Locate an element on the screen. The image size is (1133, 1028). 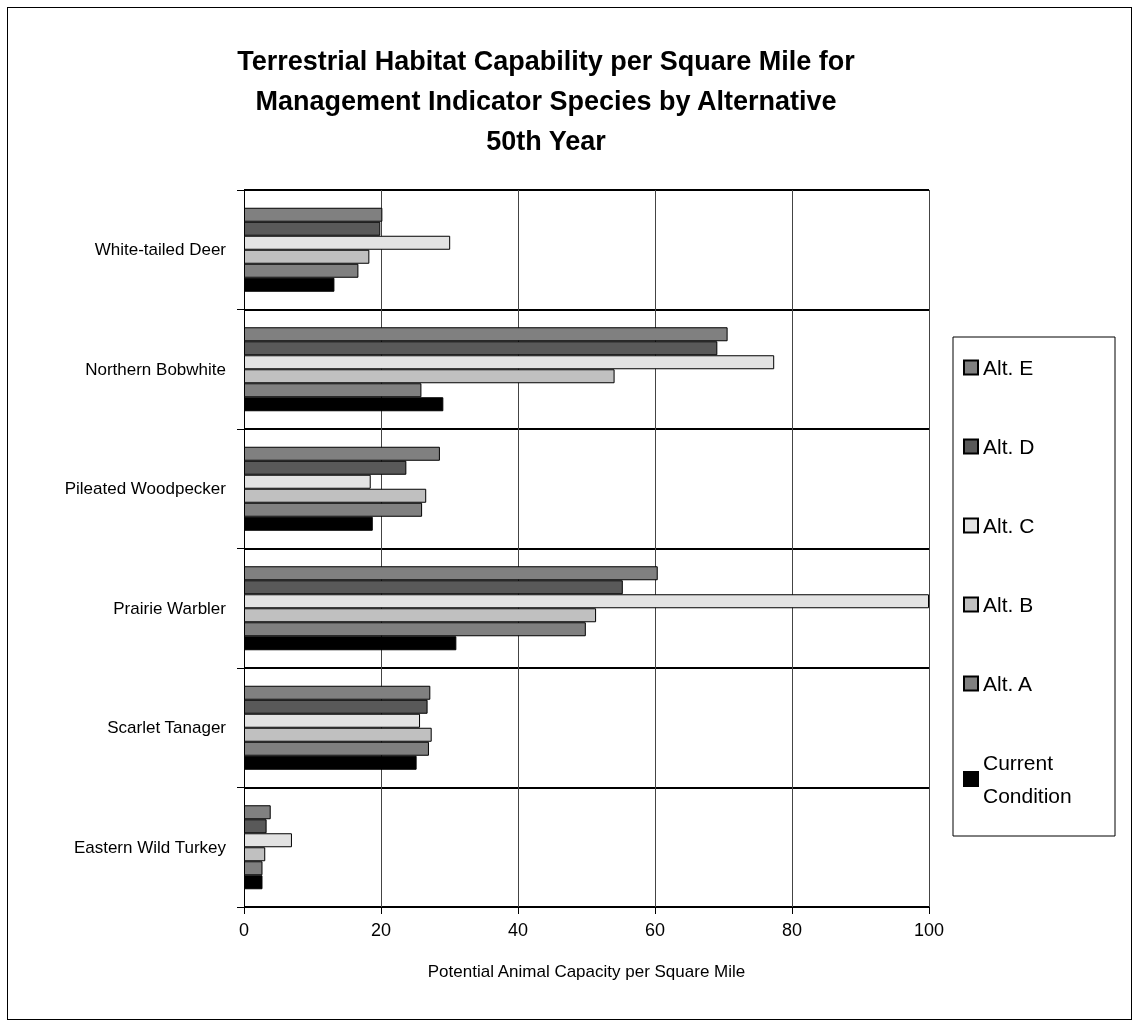
y-tick-label: White-tailed Deer is located at coordinates (160, 250).